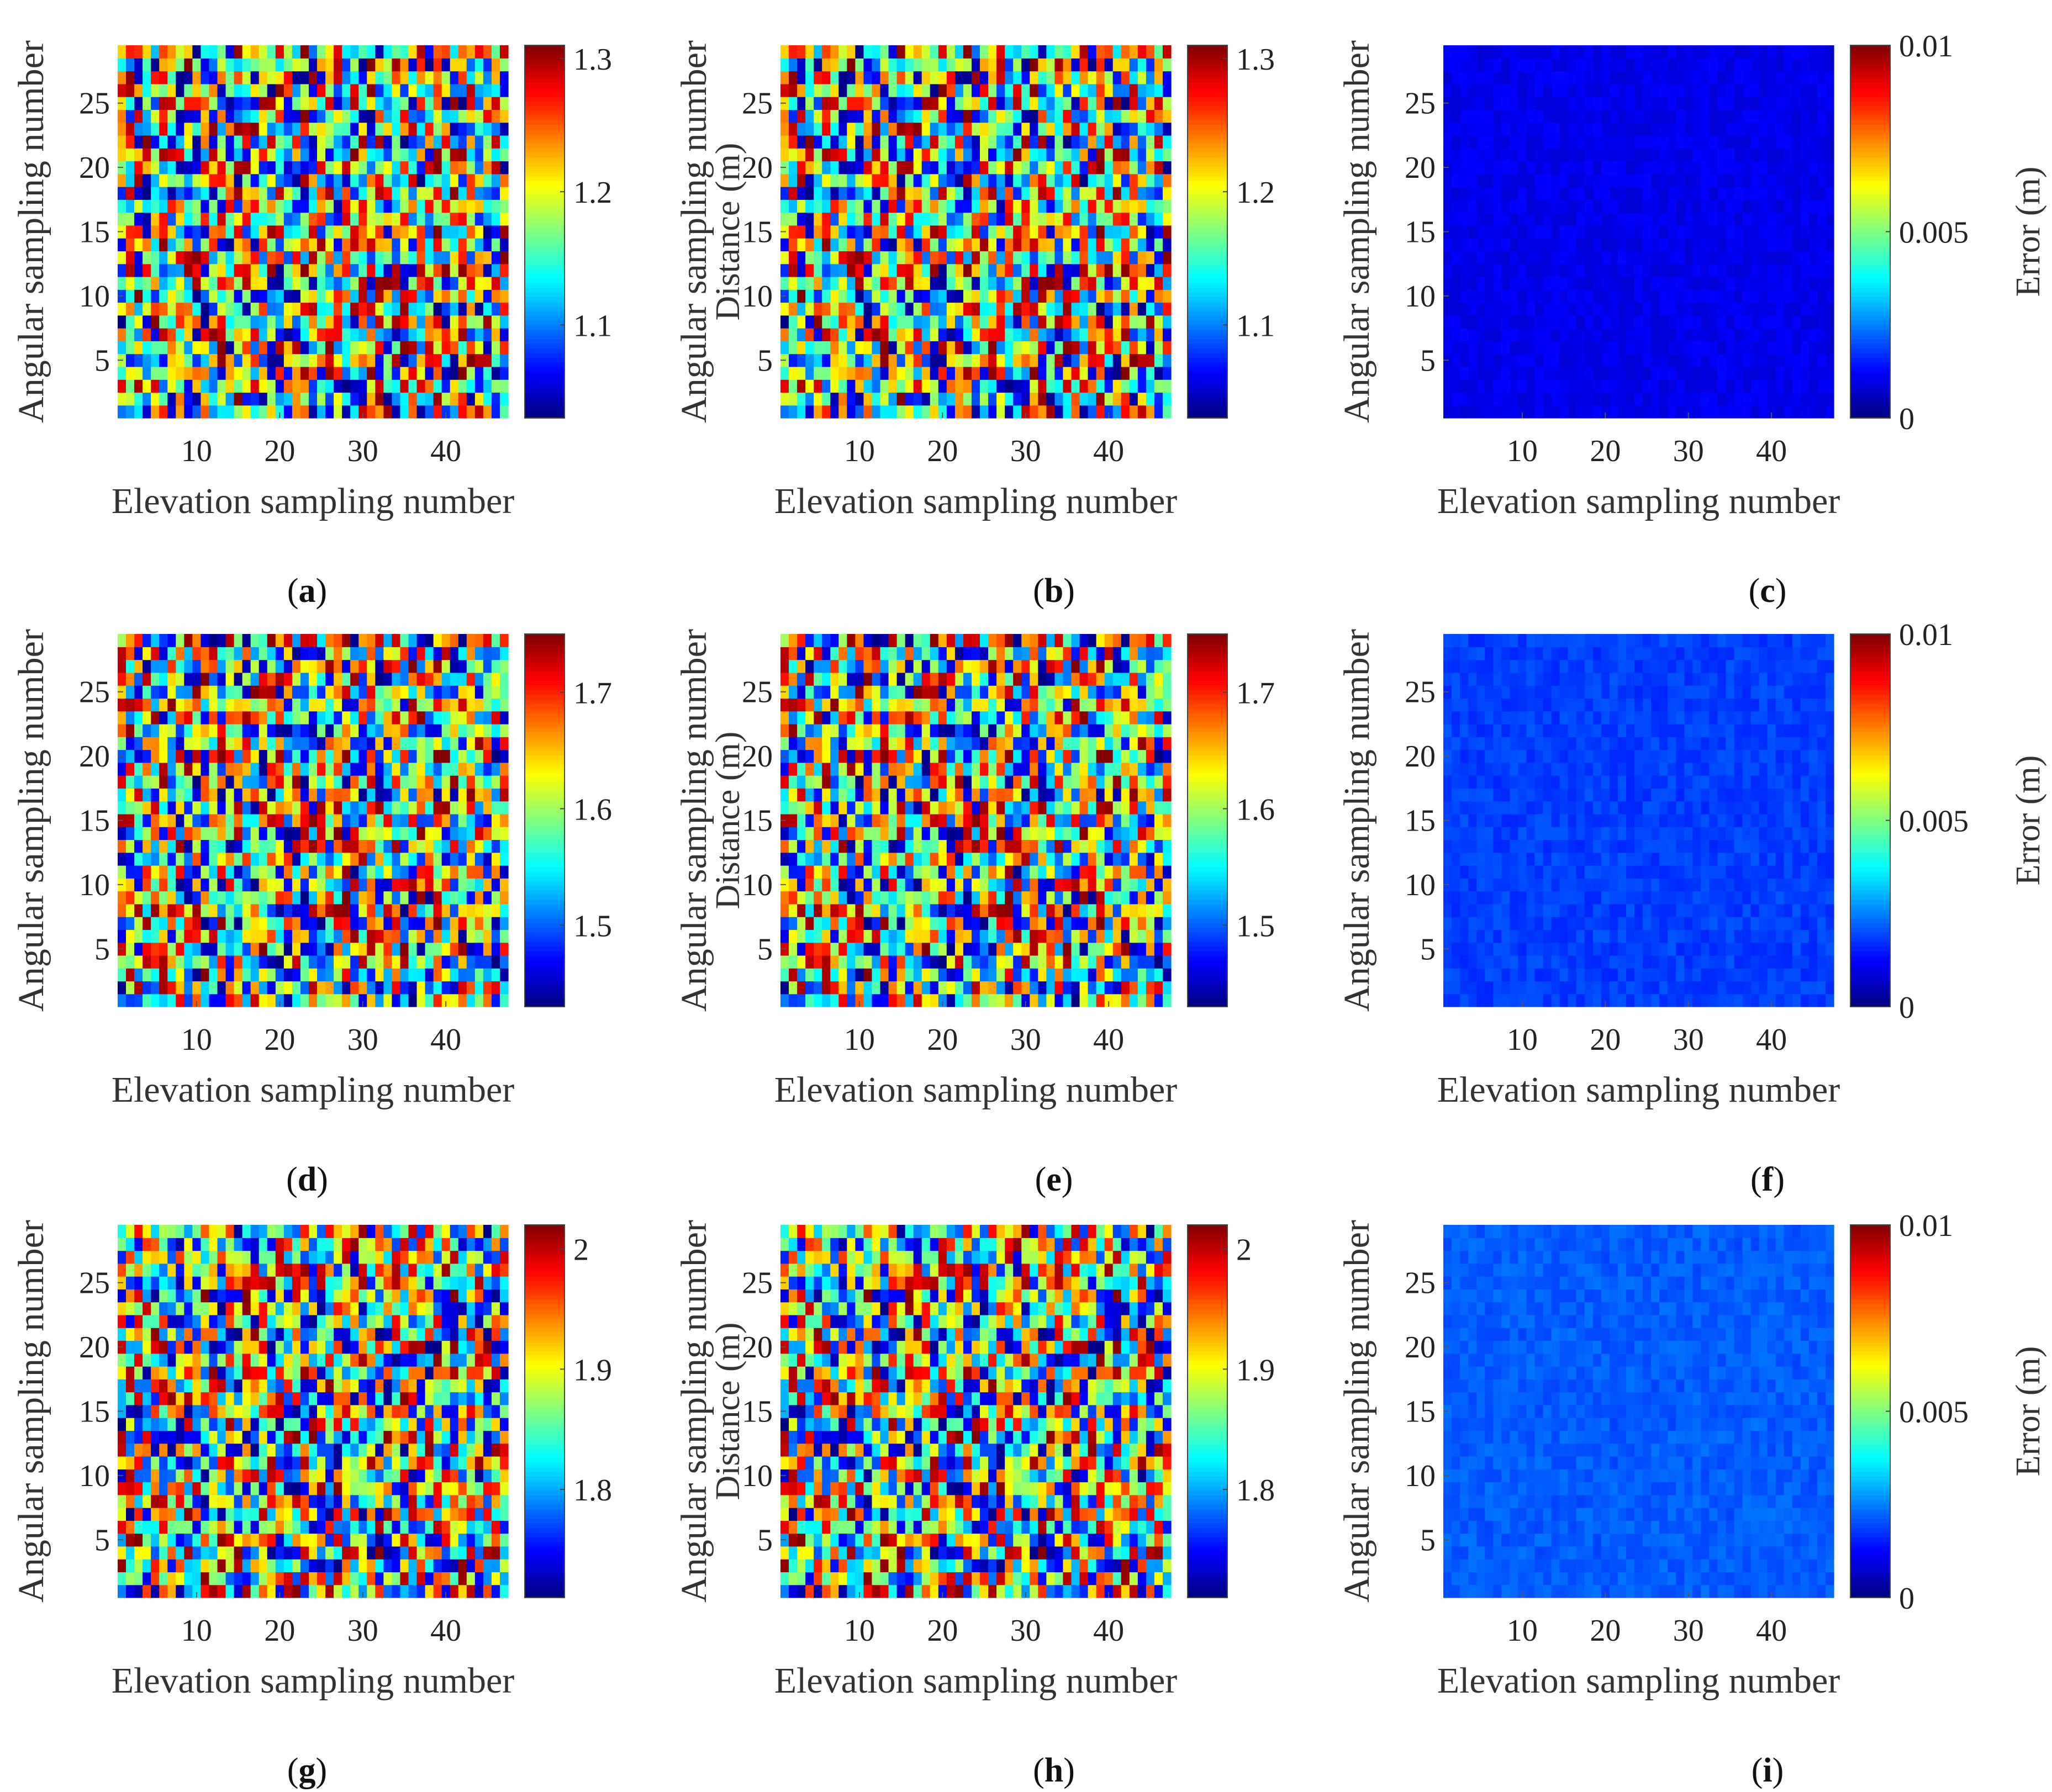 This screenshot has height=1792, width=2052. What do you see at coordinates (362, 451) in the screenshot?
I see `x-tick-label: 30` at bounding box center [362, 451].